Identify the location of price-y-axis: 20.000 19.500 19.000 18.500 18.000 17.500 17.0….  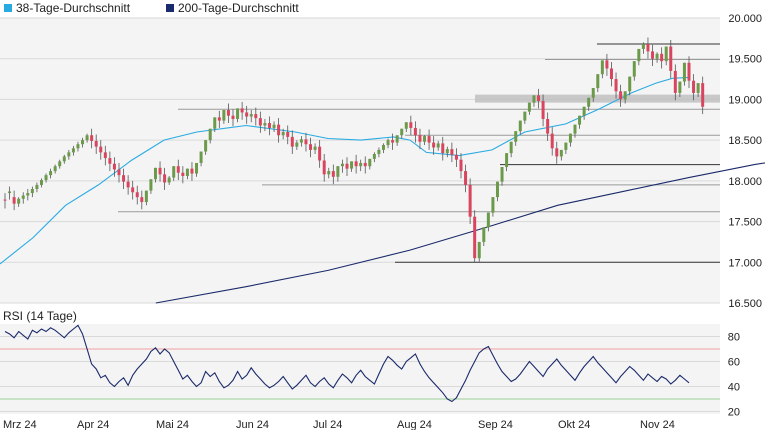
(745, 161).